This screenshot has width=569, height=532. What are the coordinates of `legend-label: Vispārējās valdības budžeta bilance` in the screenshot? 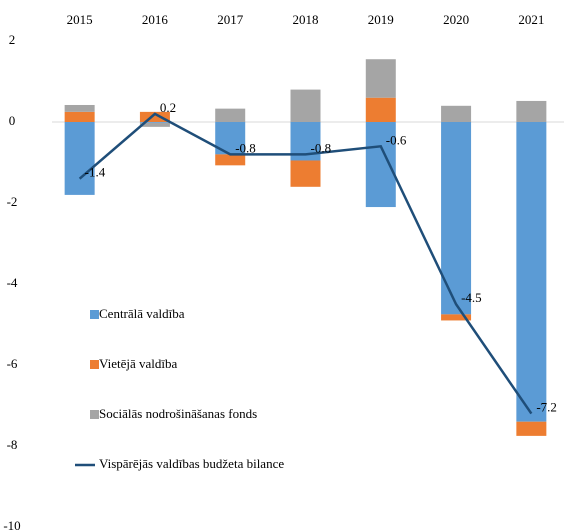 It's located at (191, 463).